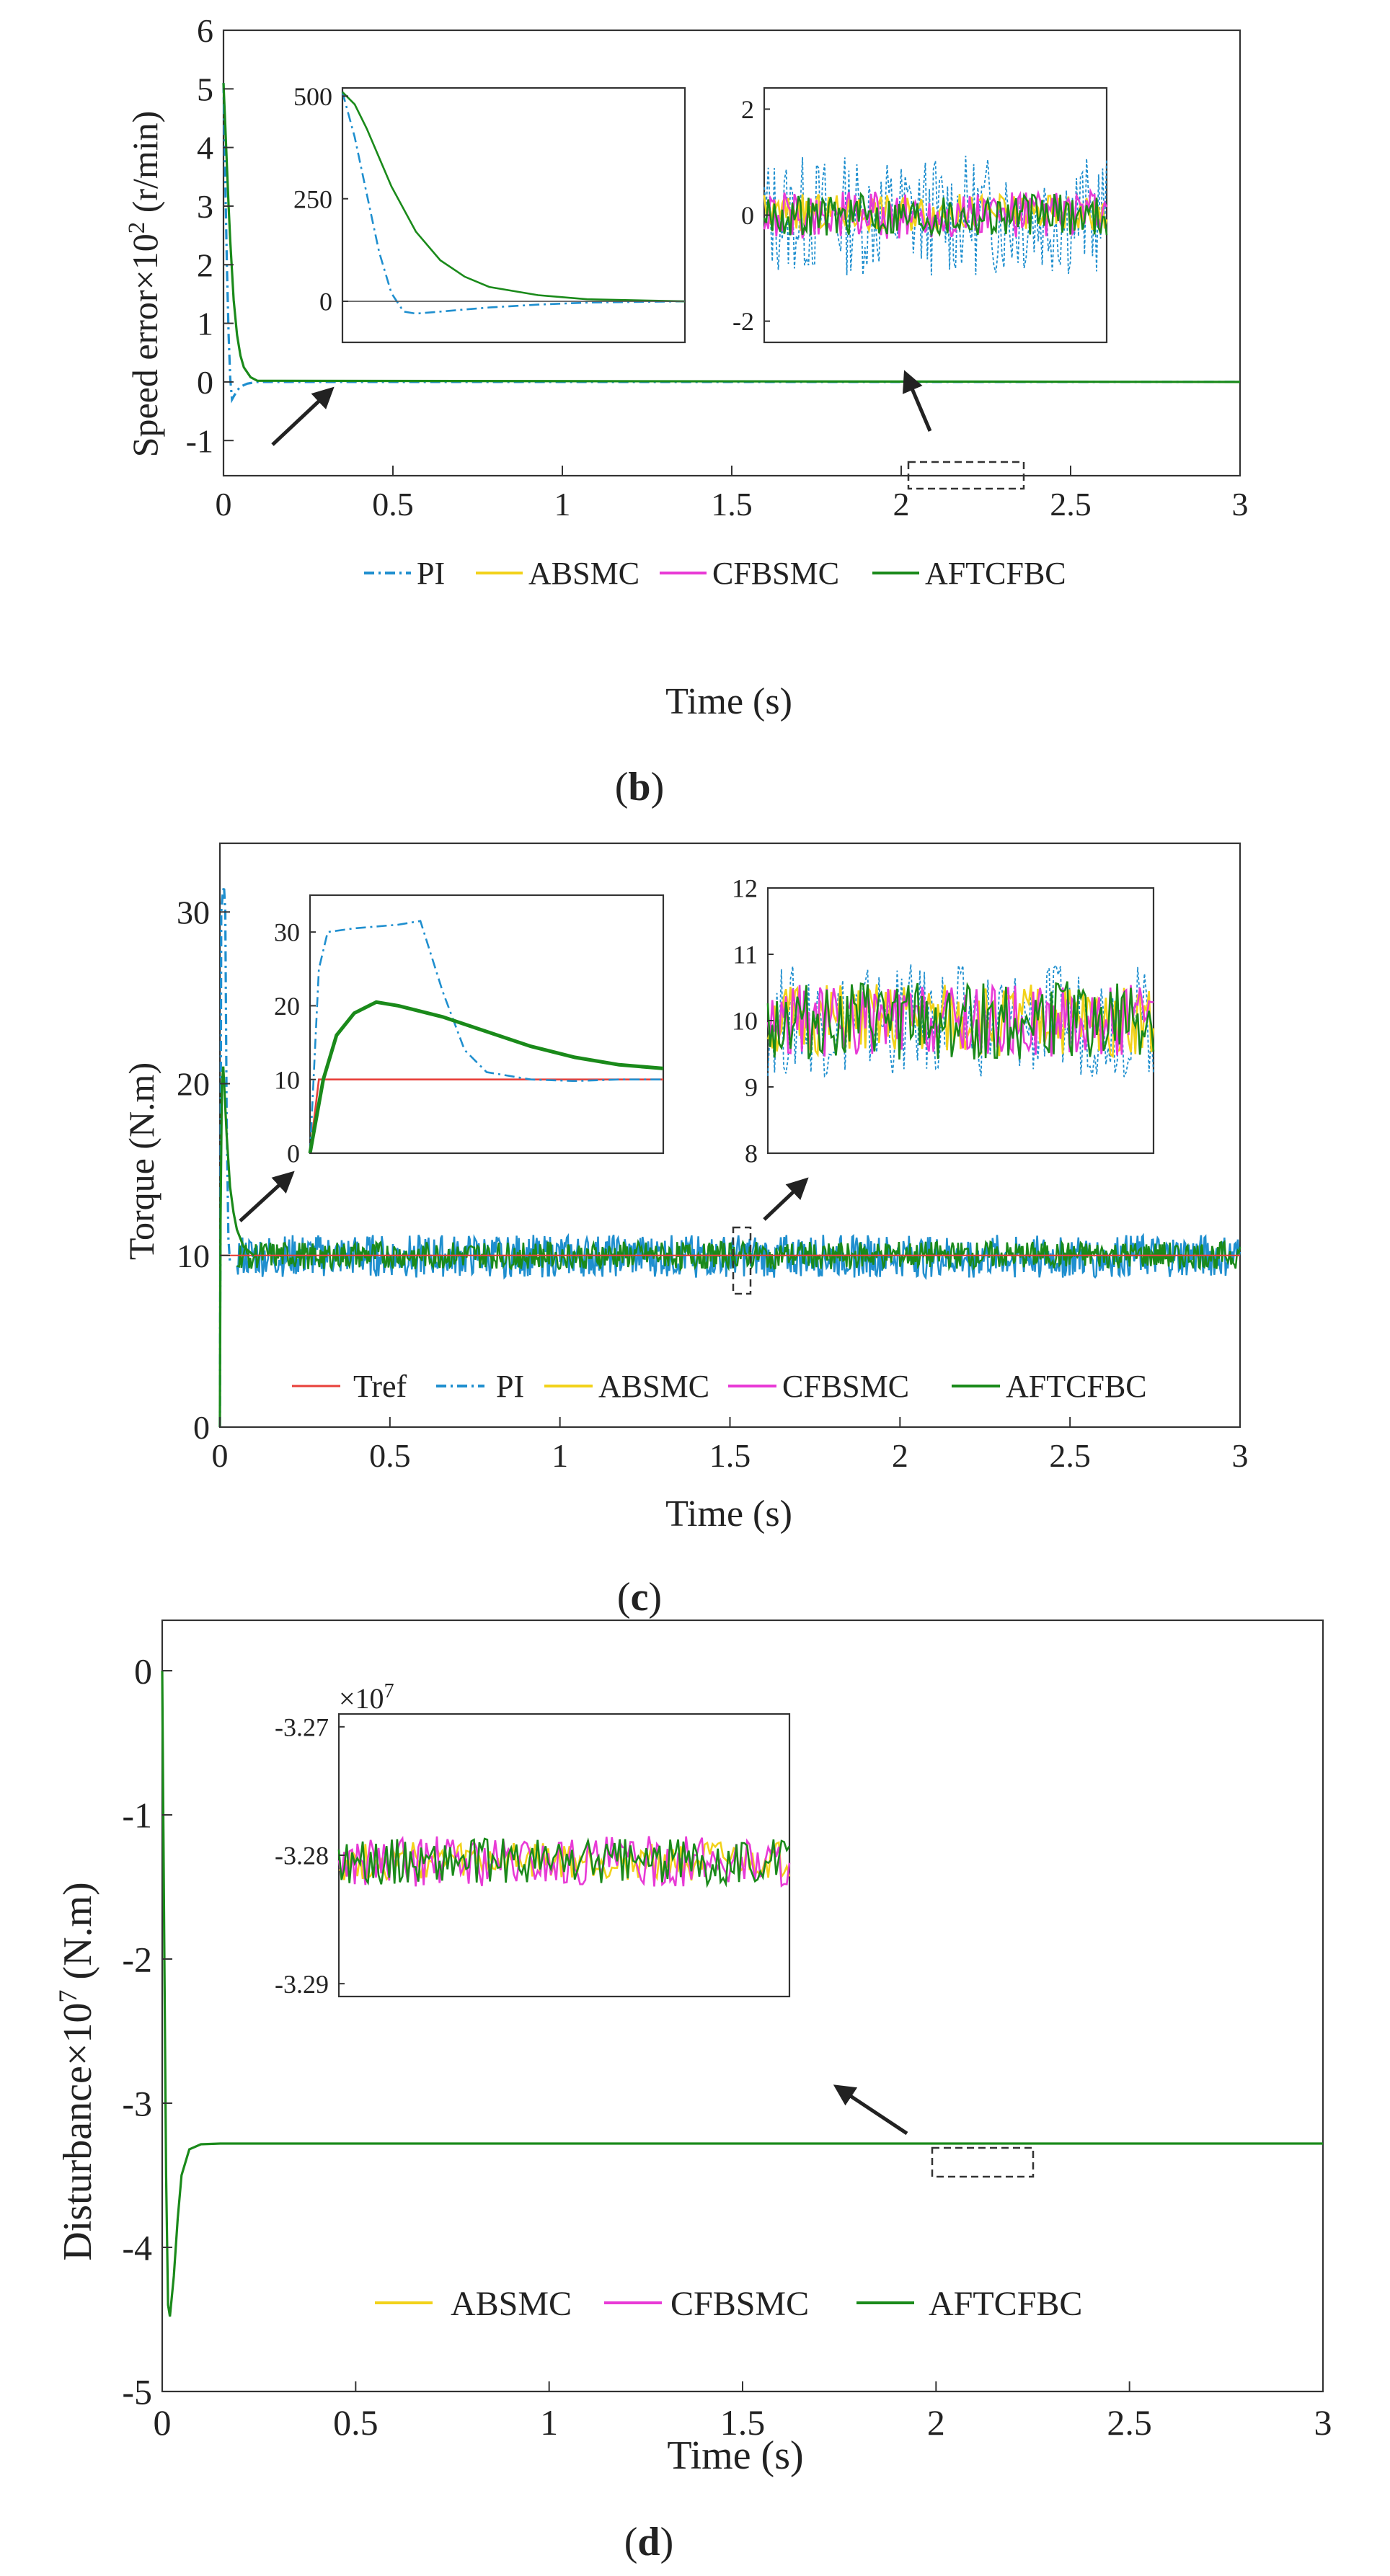  What do you see at coordinates (775, 573) in the screenshot?
I see `legend-b-label-cfbsmc: CFBSMC` at bounding box center [775, 573].